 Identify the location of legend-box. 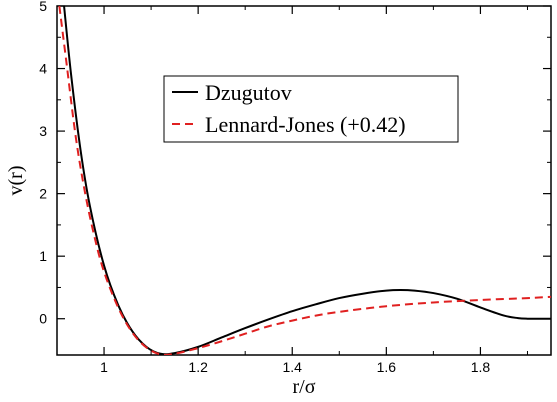
(311, 109).